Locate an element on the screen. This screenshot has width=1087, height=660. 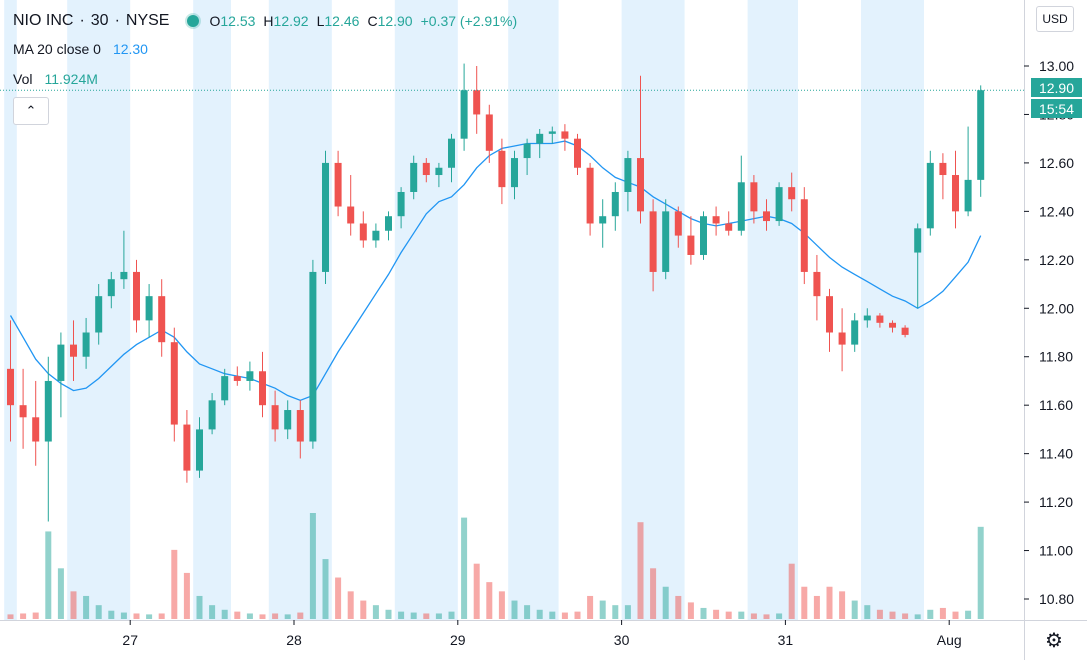
last-price-label: 12.90 is located at coordinates (1056, 87).